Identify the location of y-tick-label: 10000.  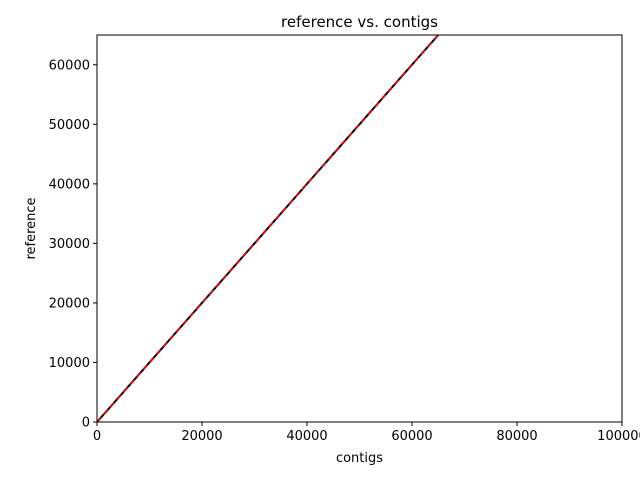
(69, 363).